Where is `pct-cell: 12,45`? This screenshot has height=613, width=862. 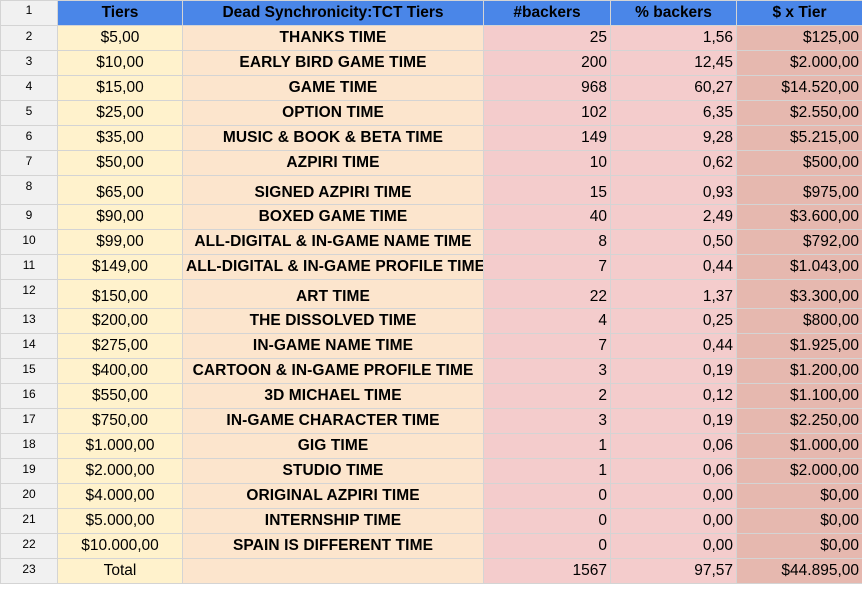
pct-cell: 12,45 is located at coordinates (673, 63).